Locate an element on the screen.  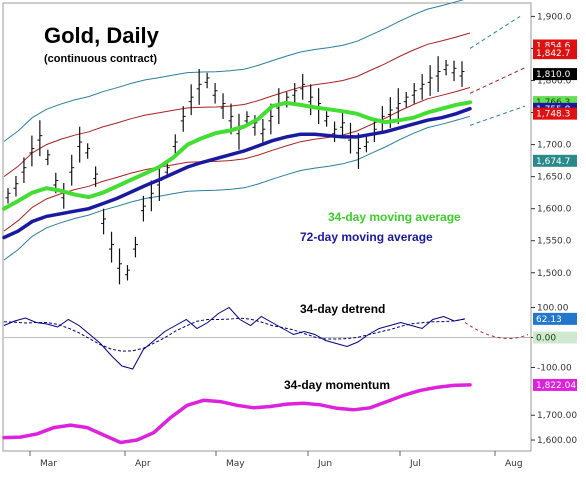
projection-outer-upper is located at coordinates (495, 32).